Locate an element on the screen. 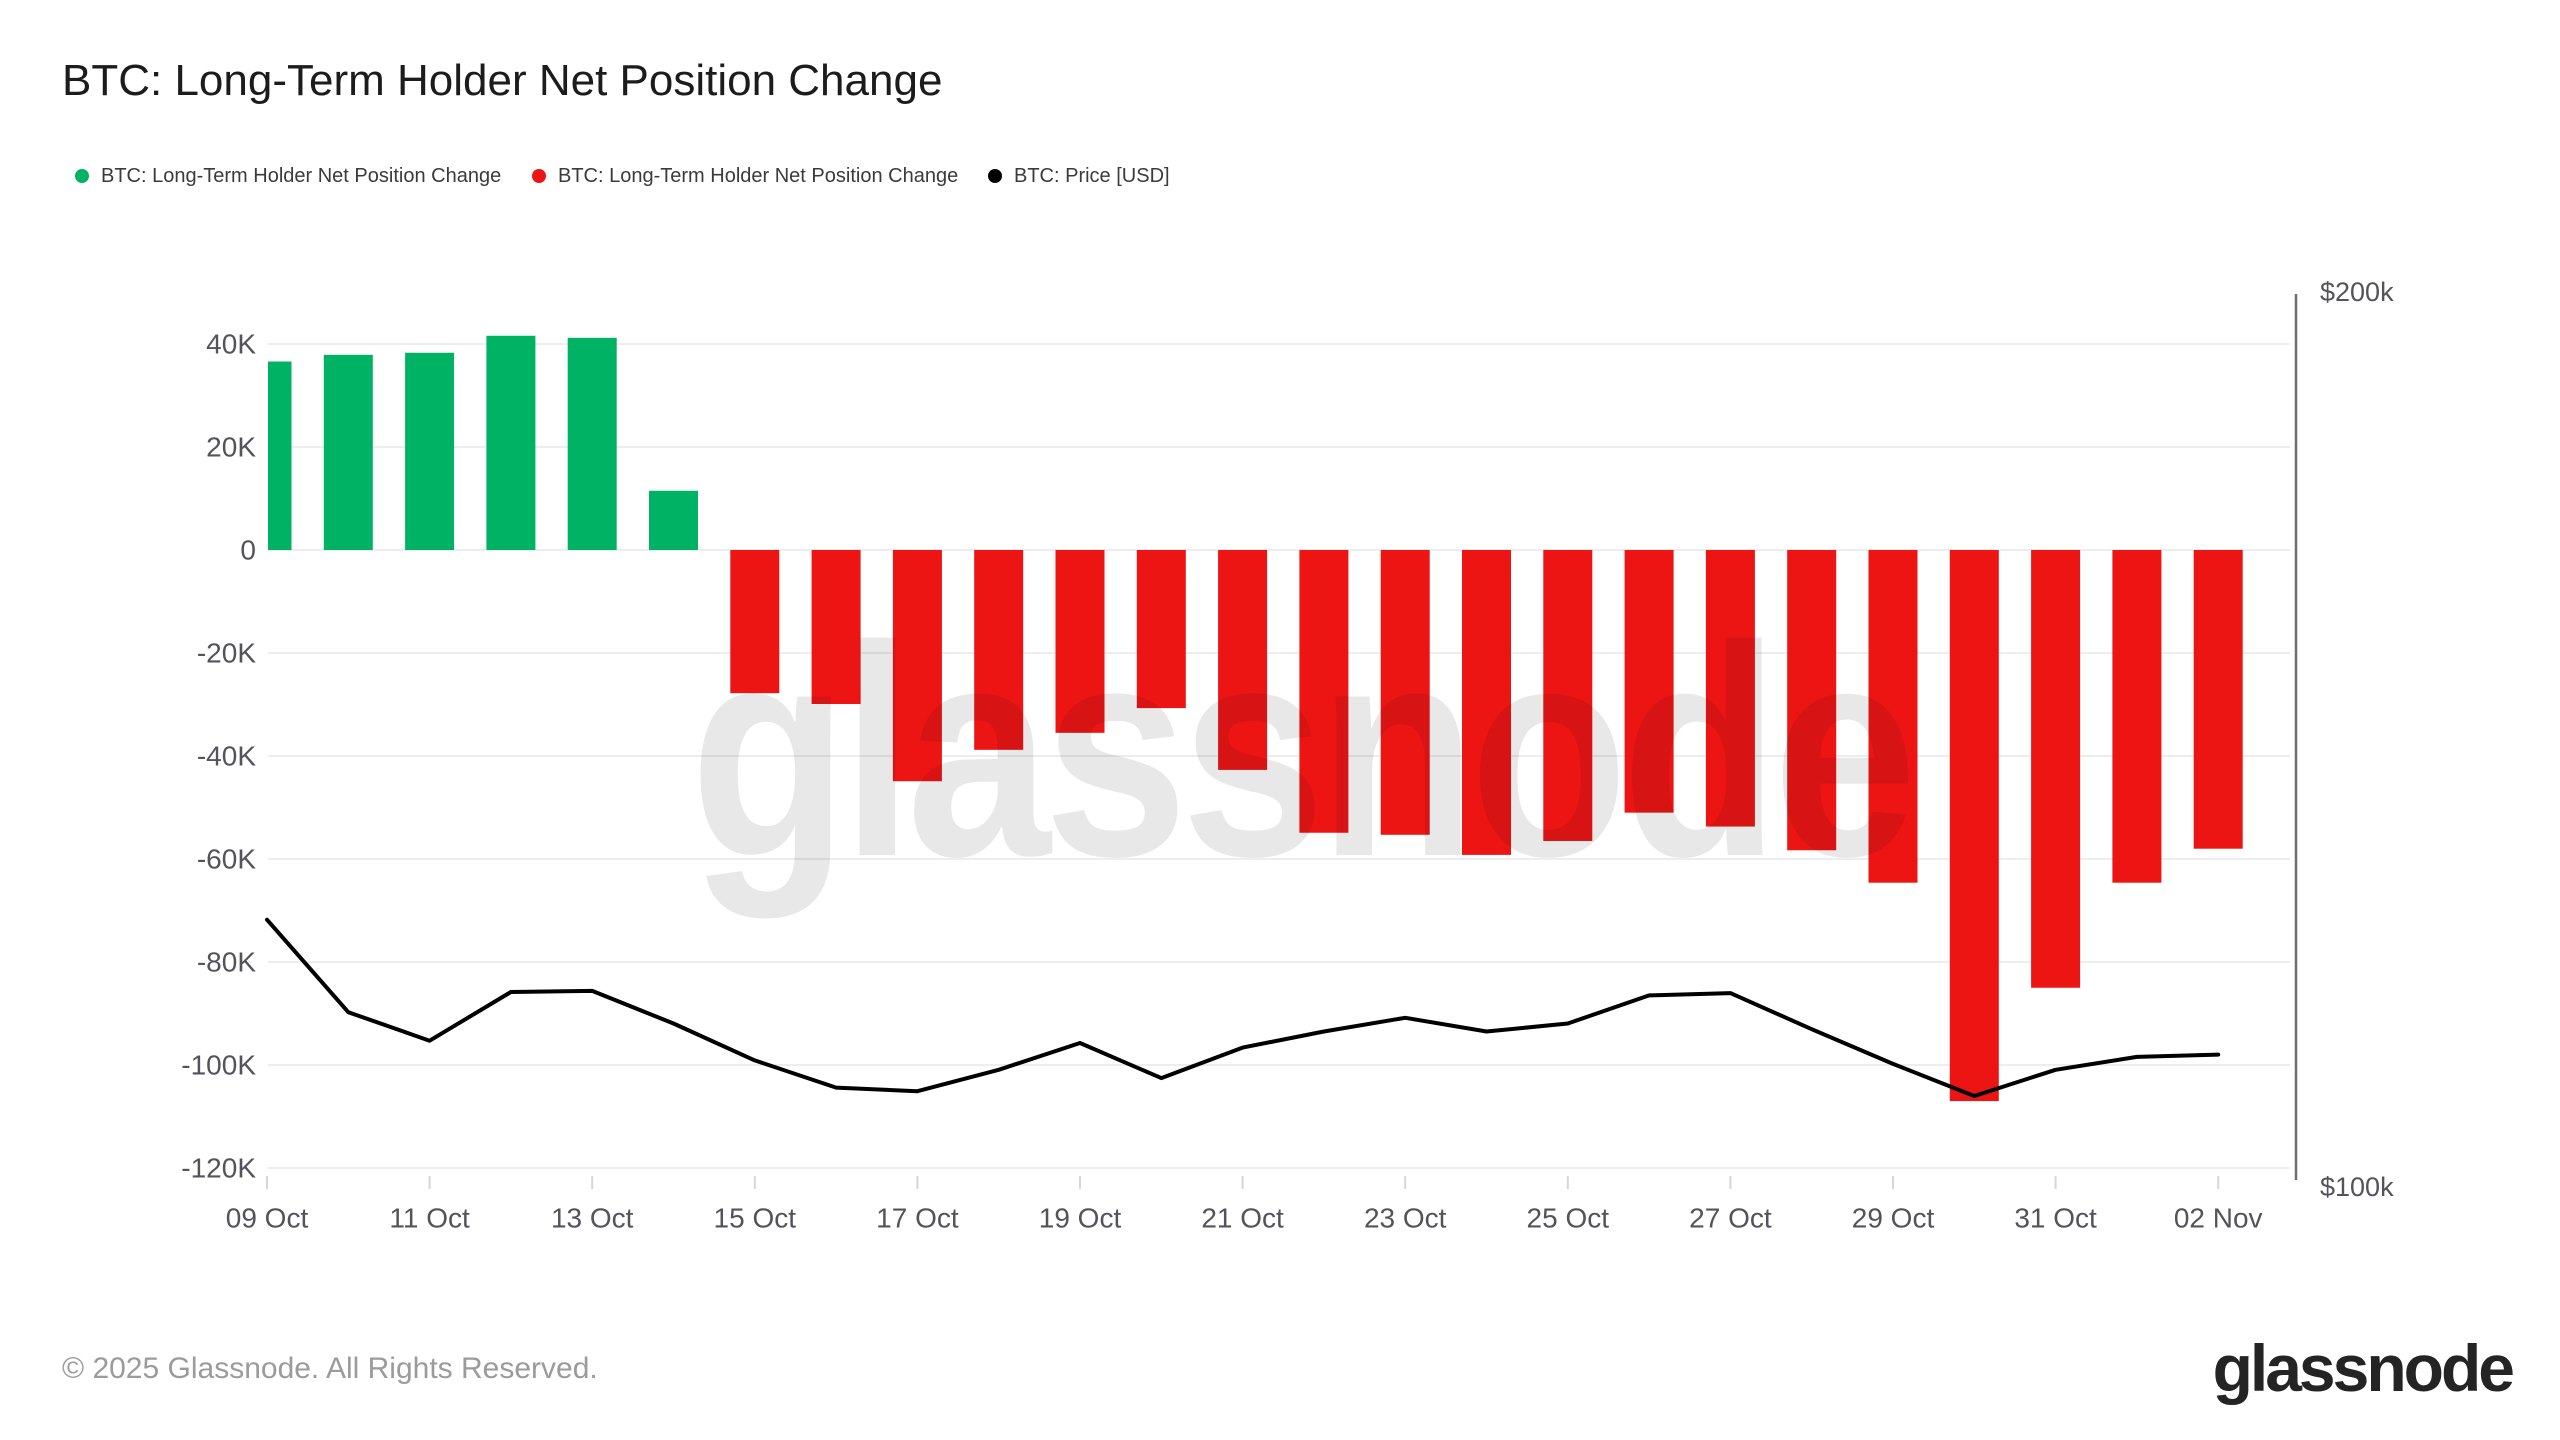  legend-item-btc-price: BTC: Price [USD] is located at coordinates (1079, 176).